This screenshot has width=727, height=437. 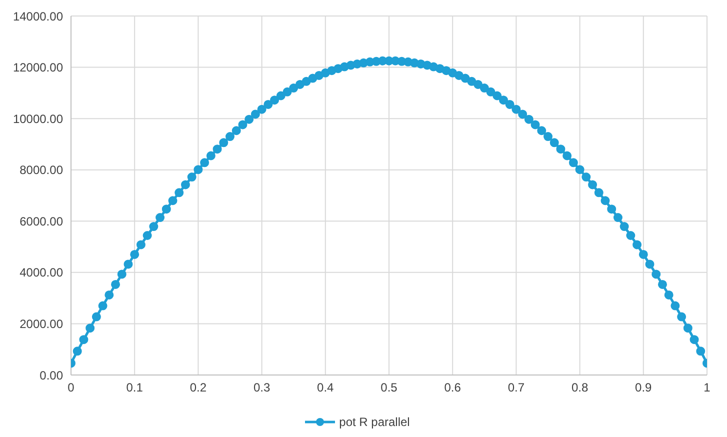 What do you see at coordinates (38, 67) in the screenshot?
I see `y-tick-label: 12000.00` at bounding box center [38, 67].